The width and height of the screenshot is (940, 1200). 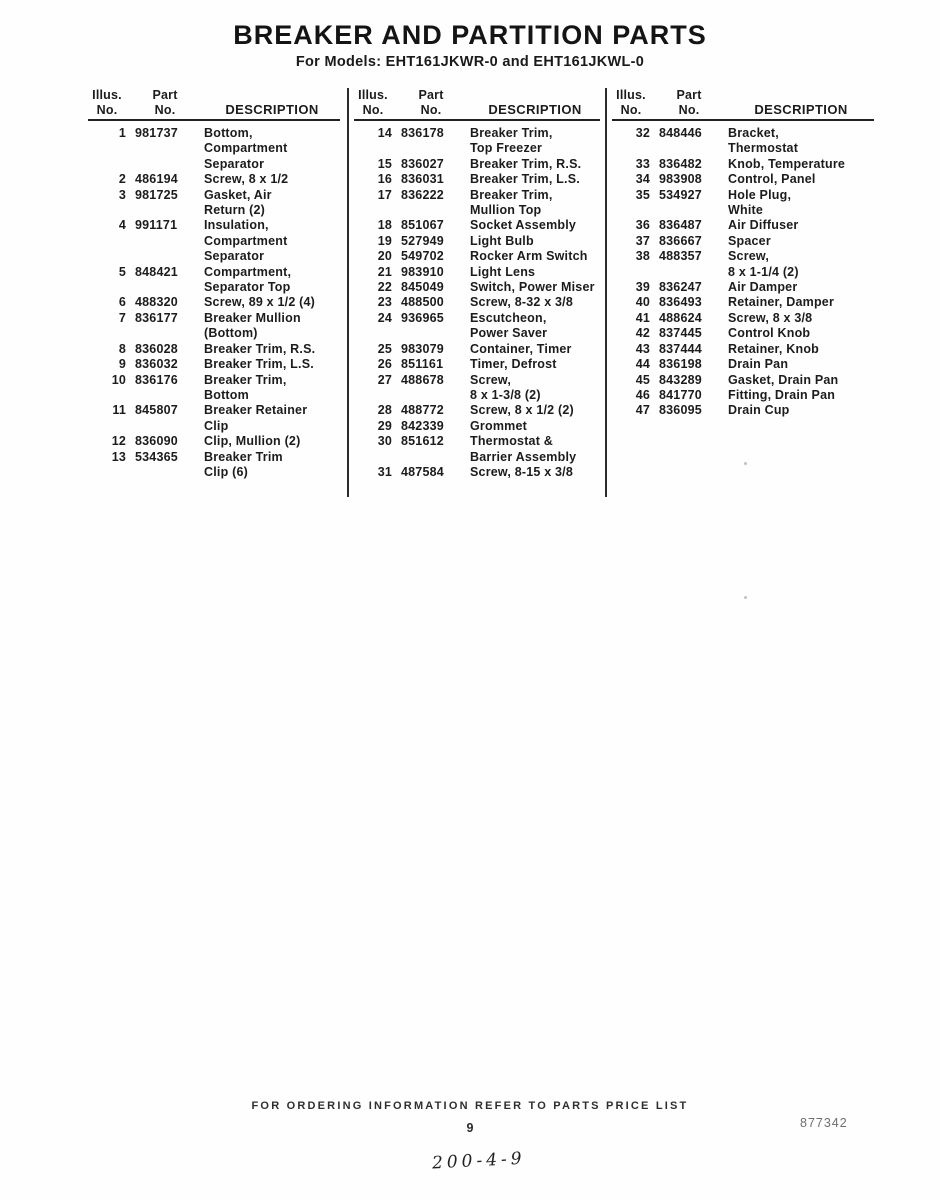 What do you see at coordinates (272, 418) in the screenshot?
I see `description-cell: Breaker Retainer Clip` at bounding box center [272, 418].